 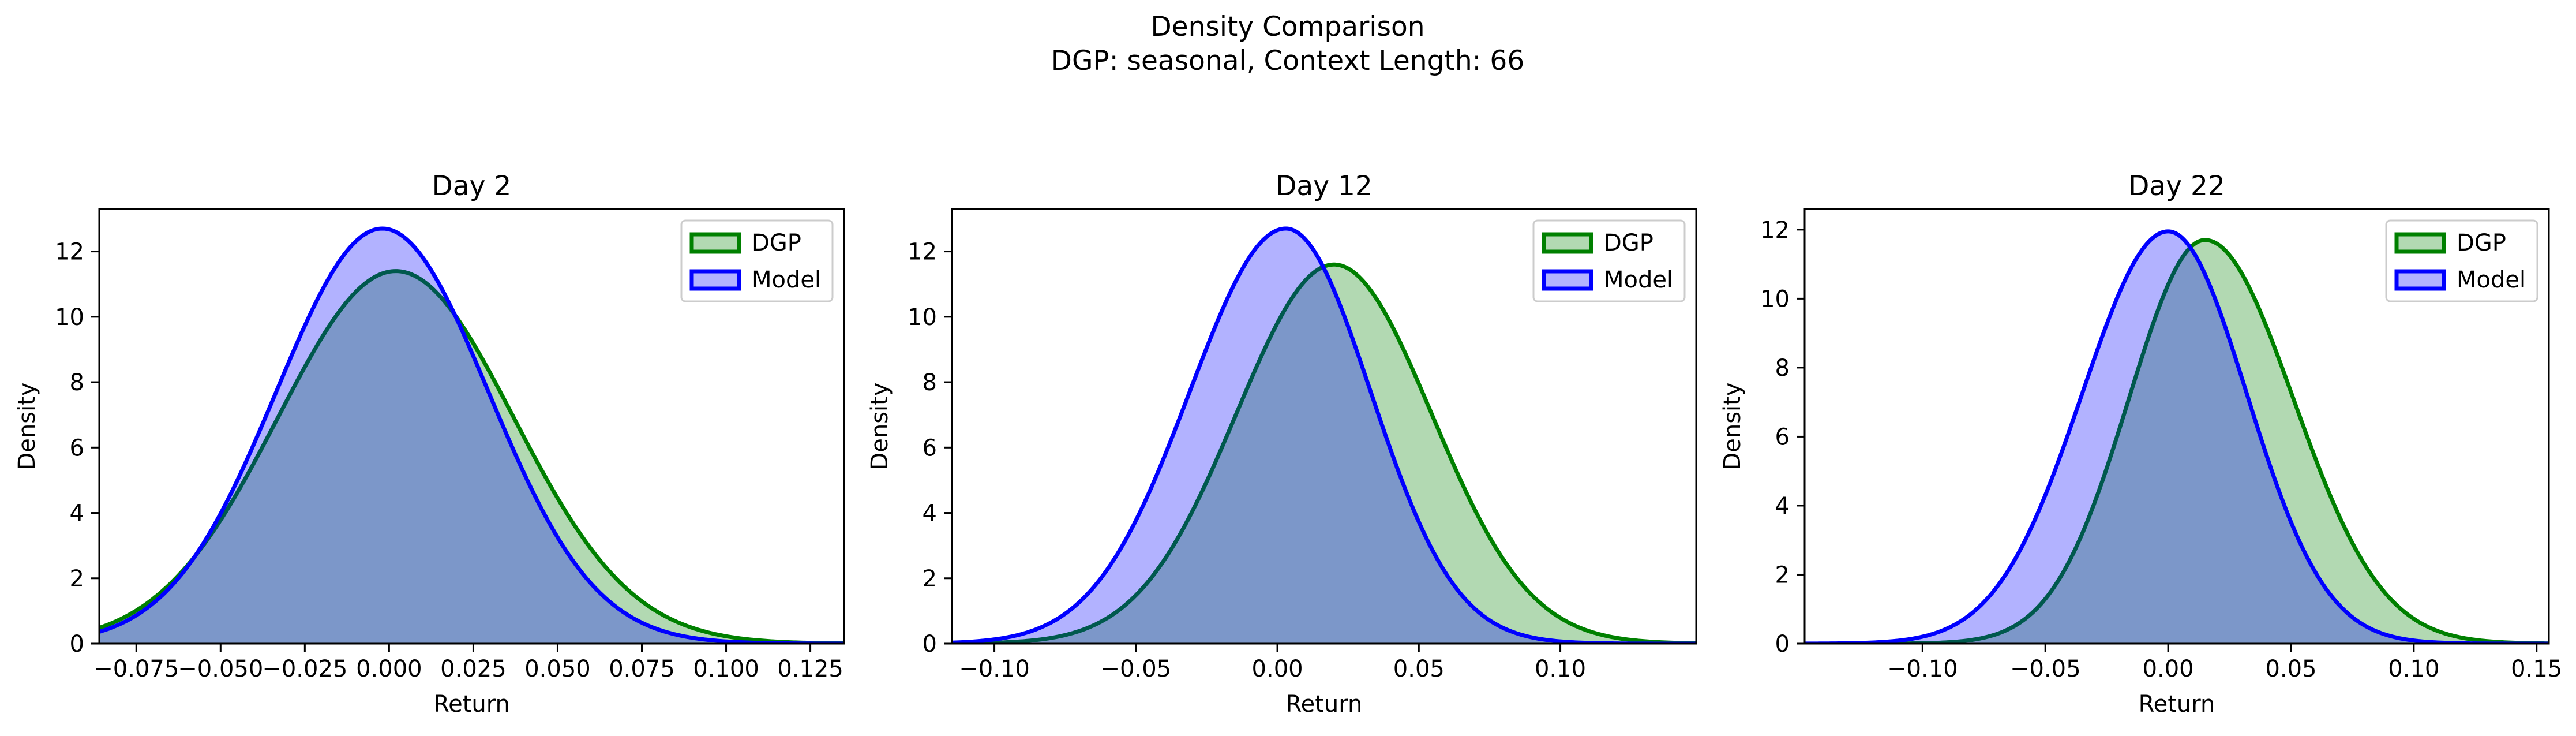 What do you see at coordinates (472, 186) in the screenshot?
I see `subplot-title: Day 2` at bounding box center [472, 186].